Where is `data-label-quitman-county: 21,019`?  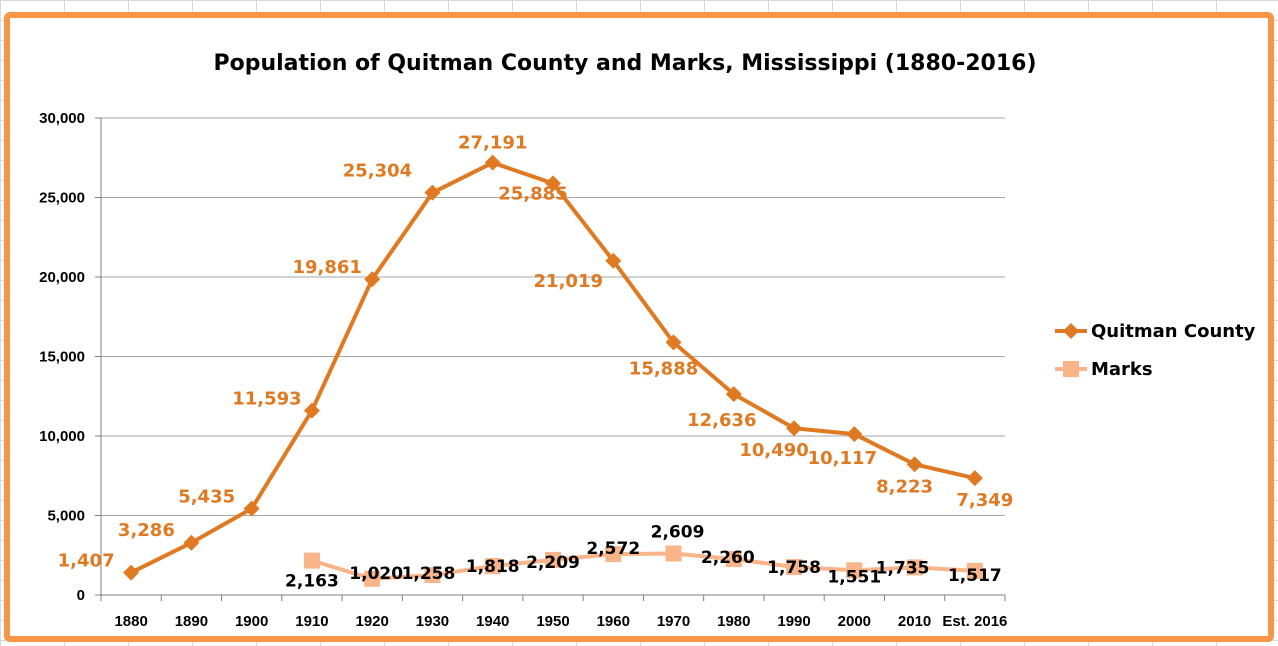
data-label-quitman-county: 21,019 is located at coordinates (568, 281).